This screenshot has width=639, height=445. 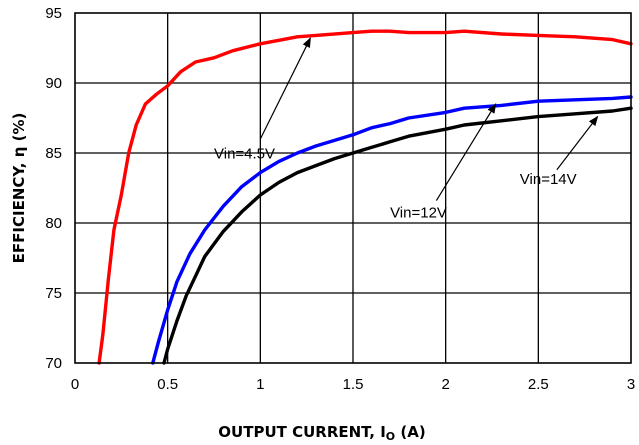 I want to click on annotation-label-2: Vin=12V, so click(x=418, y=212).